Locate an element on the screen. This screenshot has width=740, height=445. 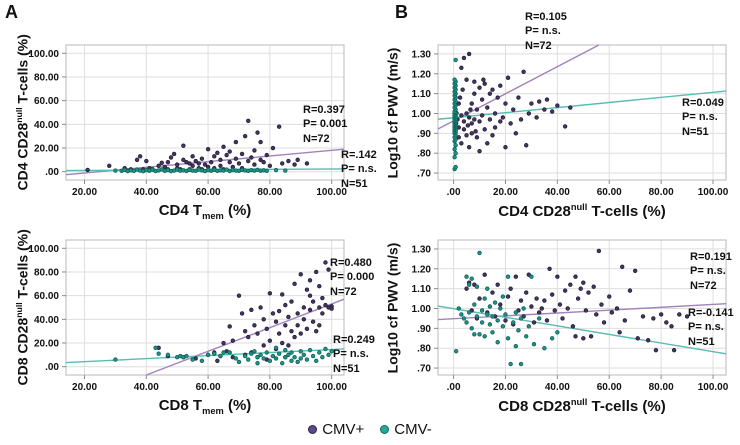
x-tick-label: 20.00 is located at coordinates (84, 387).